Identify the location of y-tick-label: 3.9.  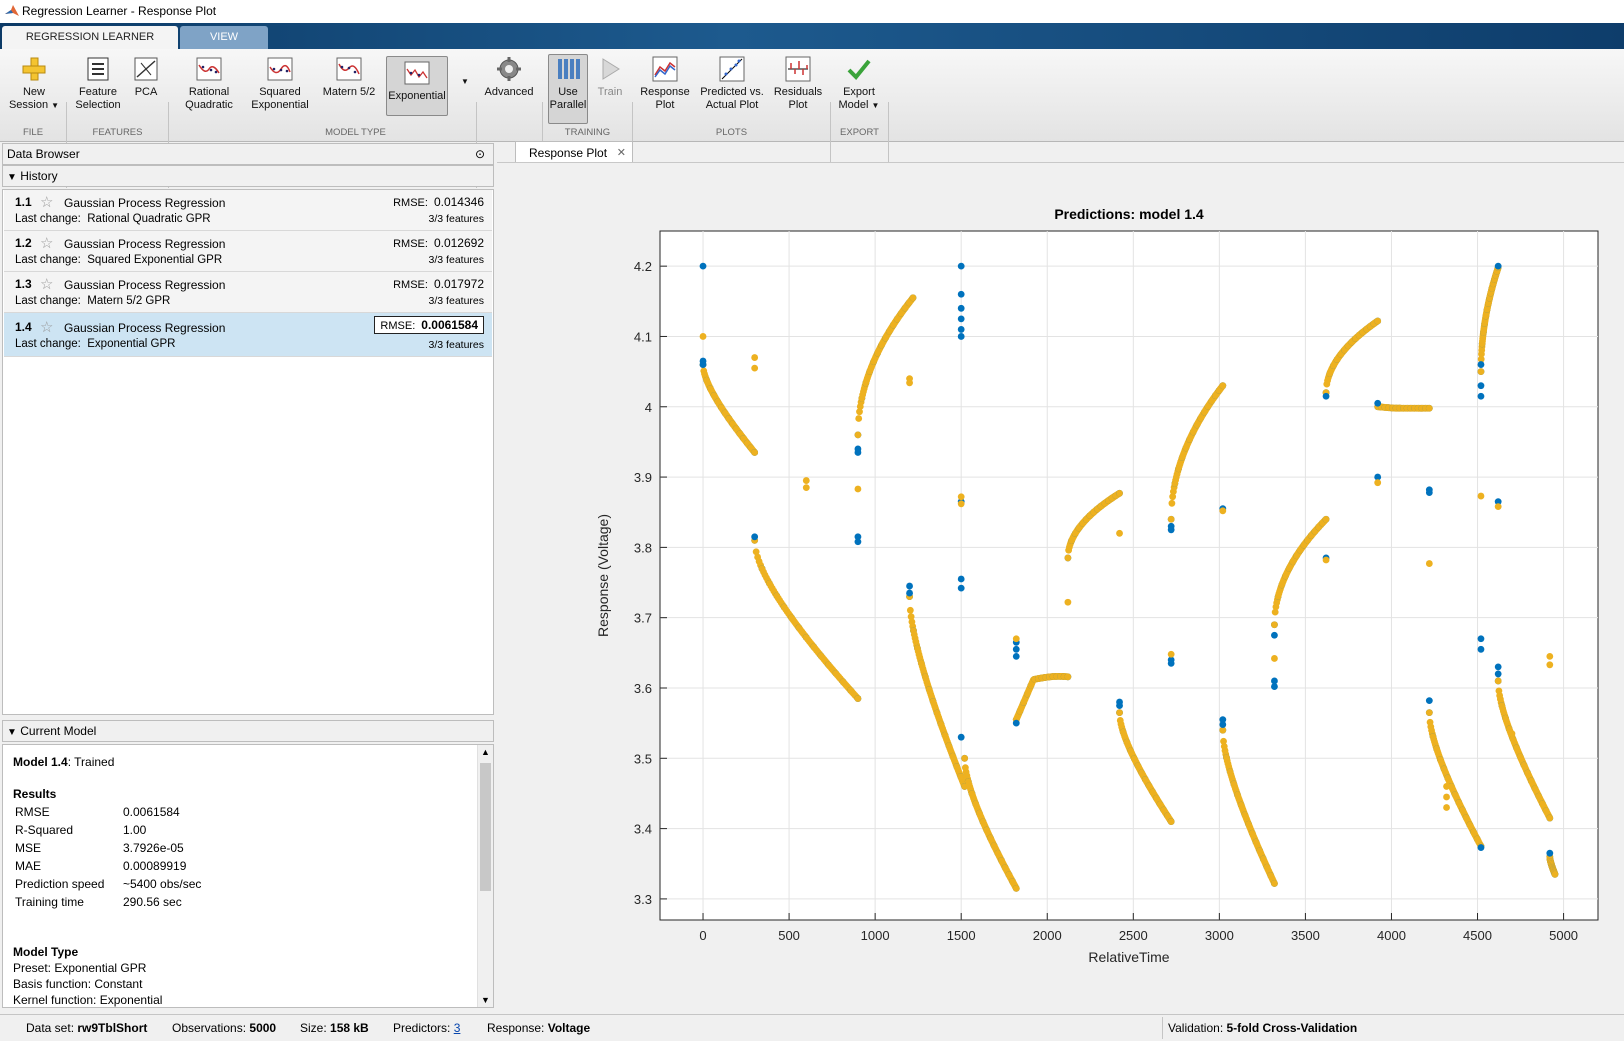
(643, 477).